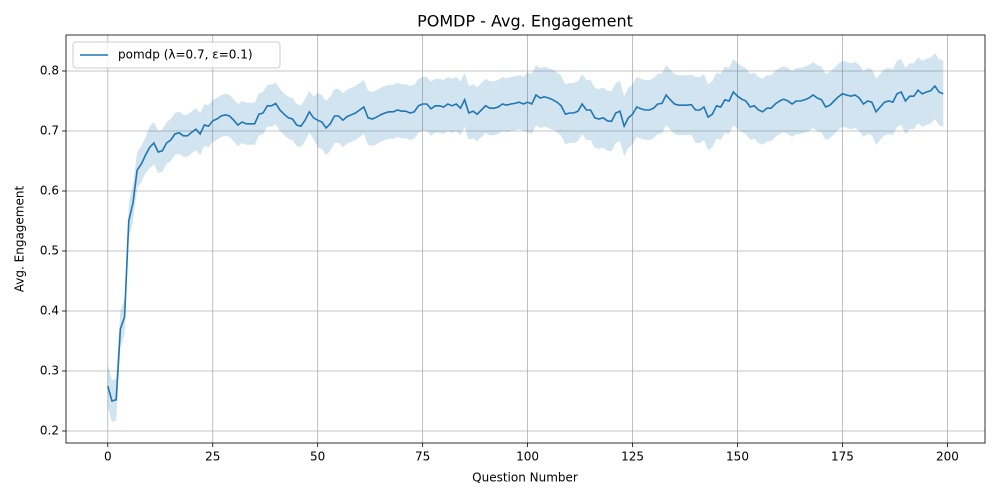 The image size is (1000, 500). What do you see at coordinates (185, 55) in the screenshot?
I see `legend-label: pomdp (λ=0.7, ε=0.1)` at bounding box center [185, 55].